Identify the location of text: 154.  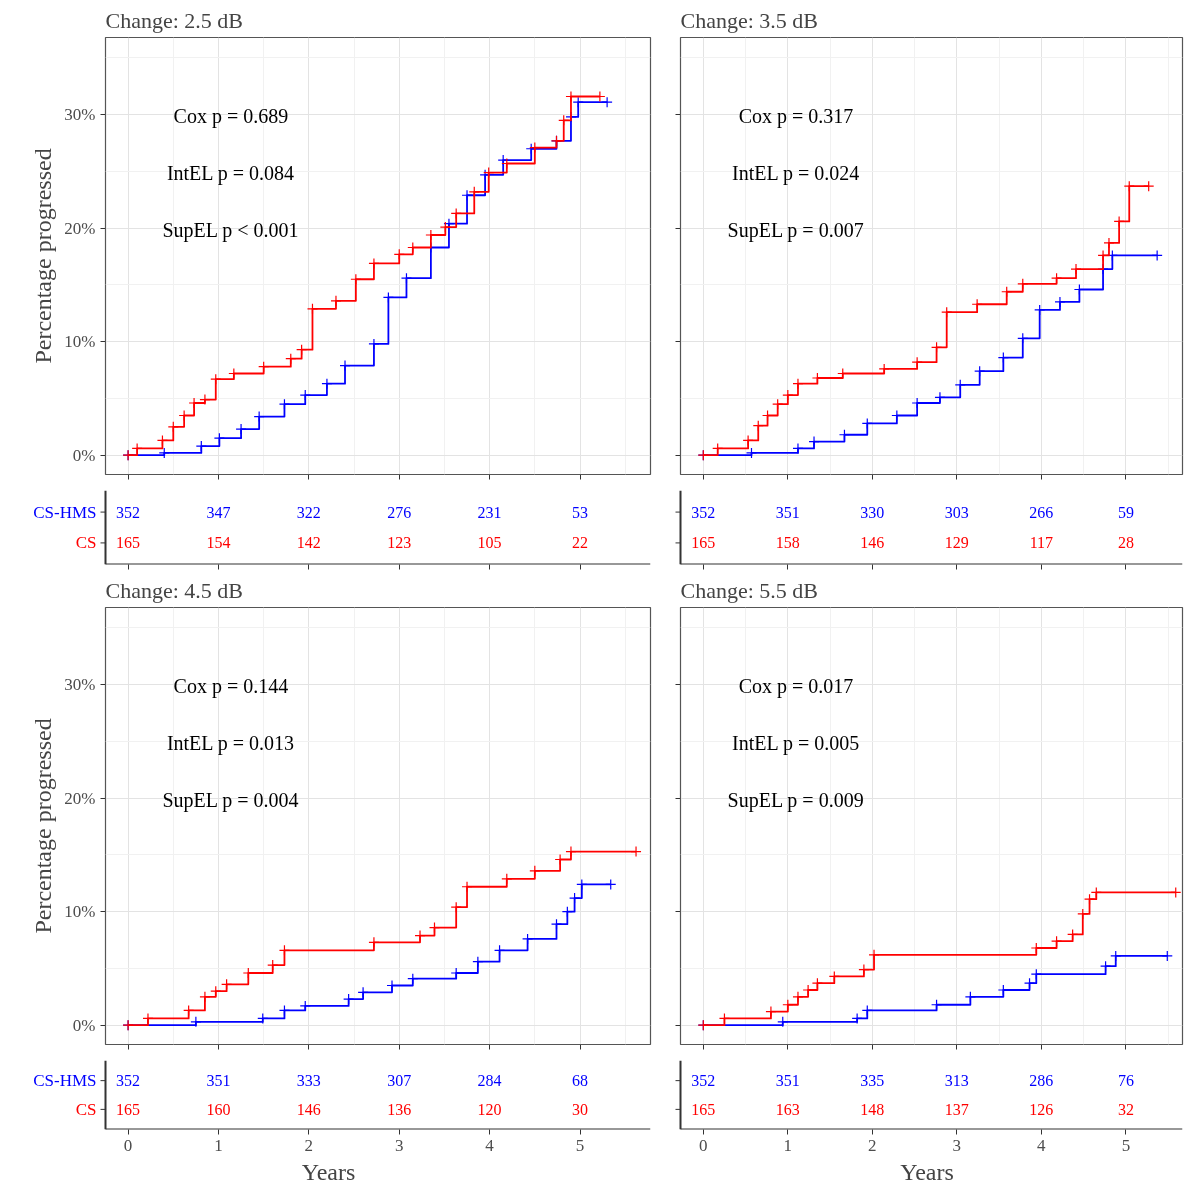
(218, 543).